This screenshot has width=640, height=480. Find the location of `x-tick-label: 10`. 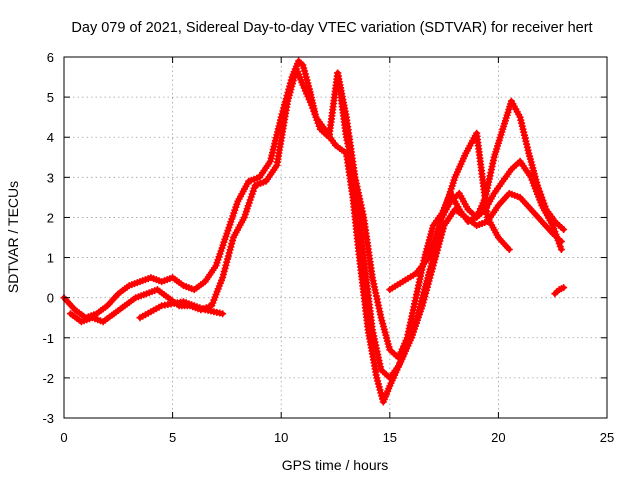

x-tick-label: 10 is located at coordinates (281, 437).